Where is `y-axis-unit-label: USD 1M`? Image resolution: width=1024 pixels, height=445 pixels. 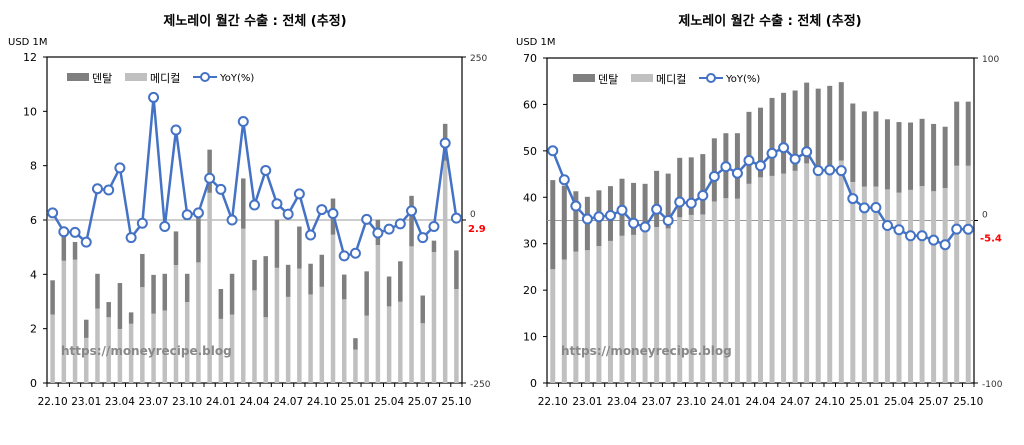
y-axis-unit-label: USD 1M is located at coordinates (28, 42).